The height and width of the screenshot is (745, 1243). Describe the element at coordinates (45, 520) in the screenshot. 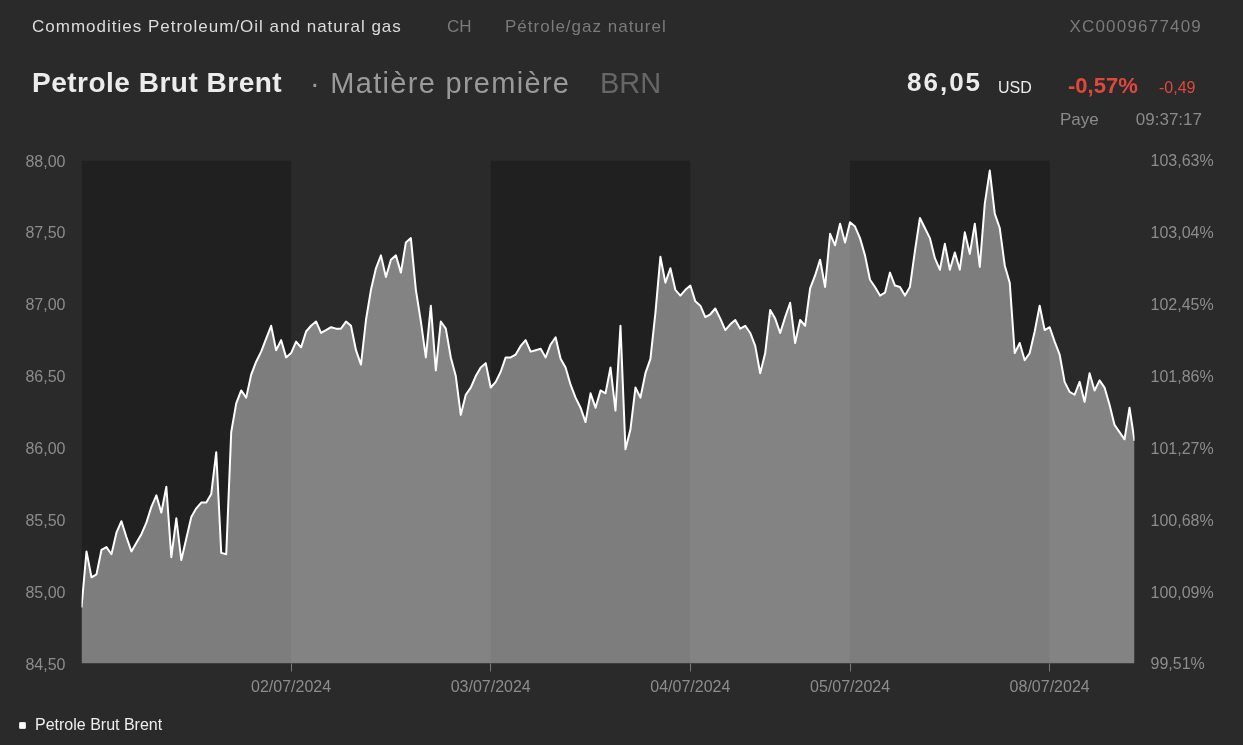

I see `y-tick-label: 85,50` at that location.